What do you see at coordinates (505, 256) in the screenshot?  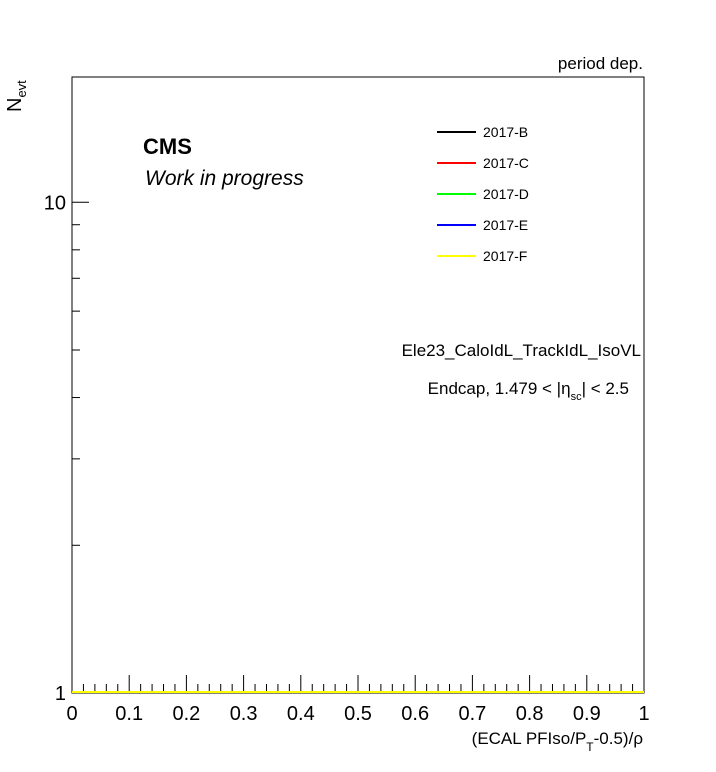 I see `legend-entry: 2017-F` at bounding box center [505, 256].